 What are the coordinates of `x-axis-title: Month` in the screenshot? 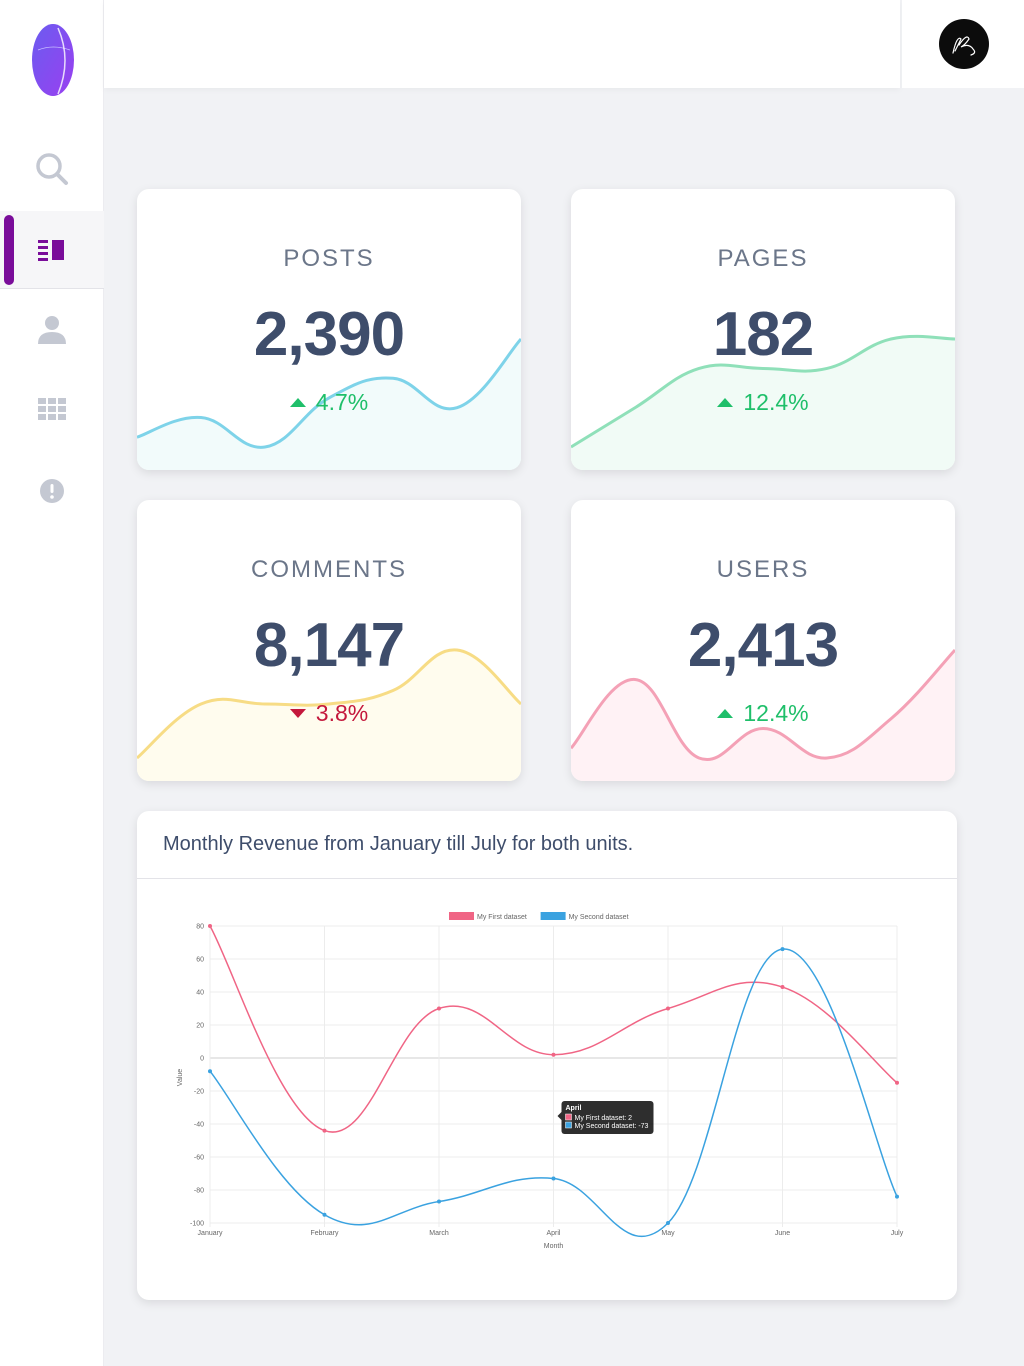 It's located at (554, 1246).